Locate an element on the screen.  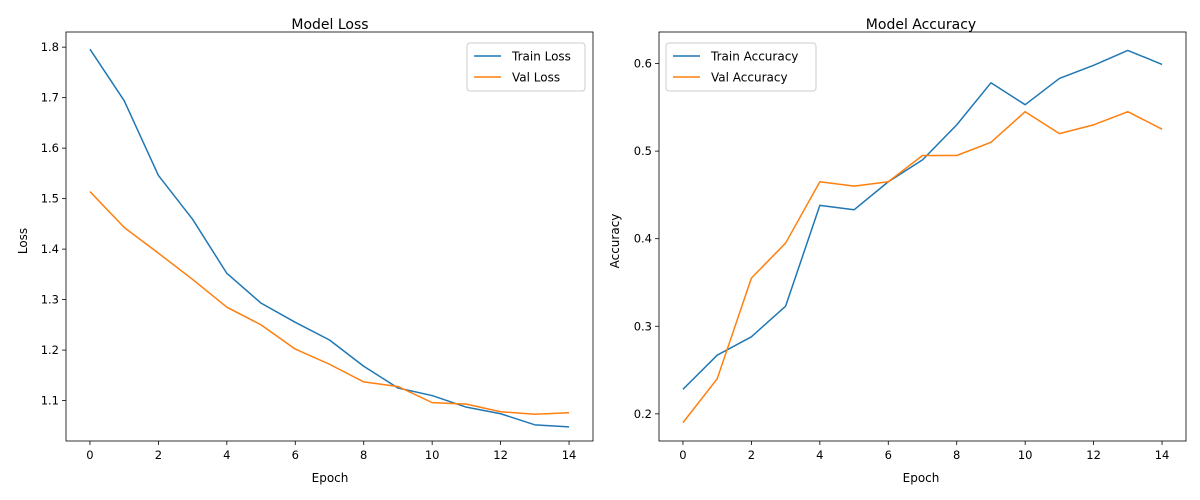
legend-train-loss-label: Train Loss is located at coordinates (541, 57).